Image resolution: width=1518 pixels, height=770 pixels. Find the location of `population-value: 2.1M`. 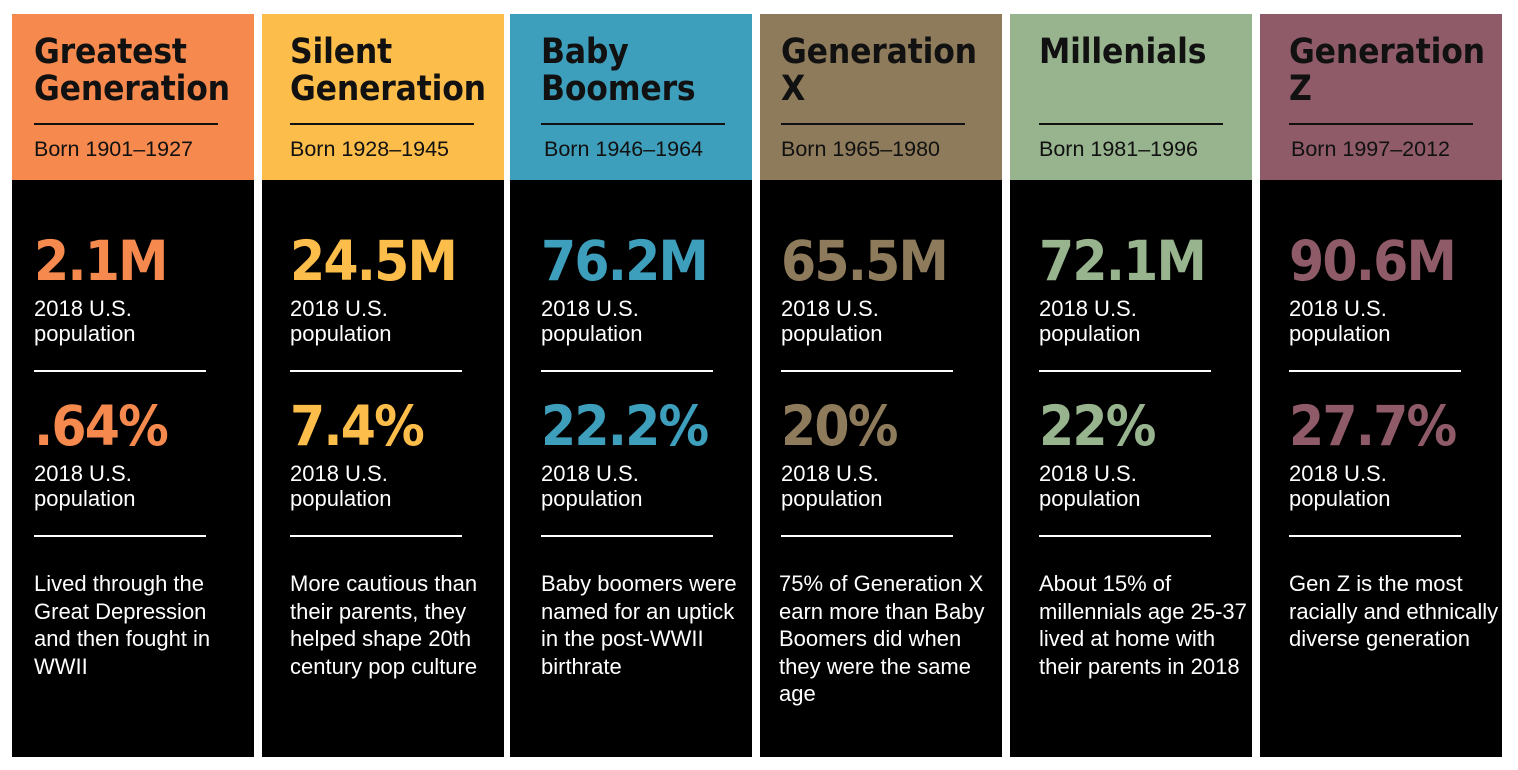

population-value: 2.1M is located at coordinates (101, 261).